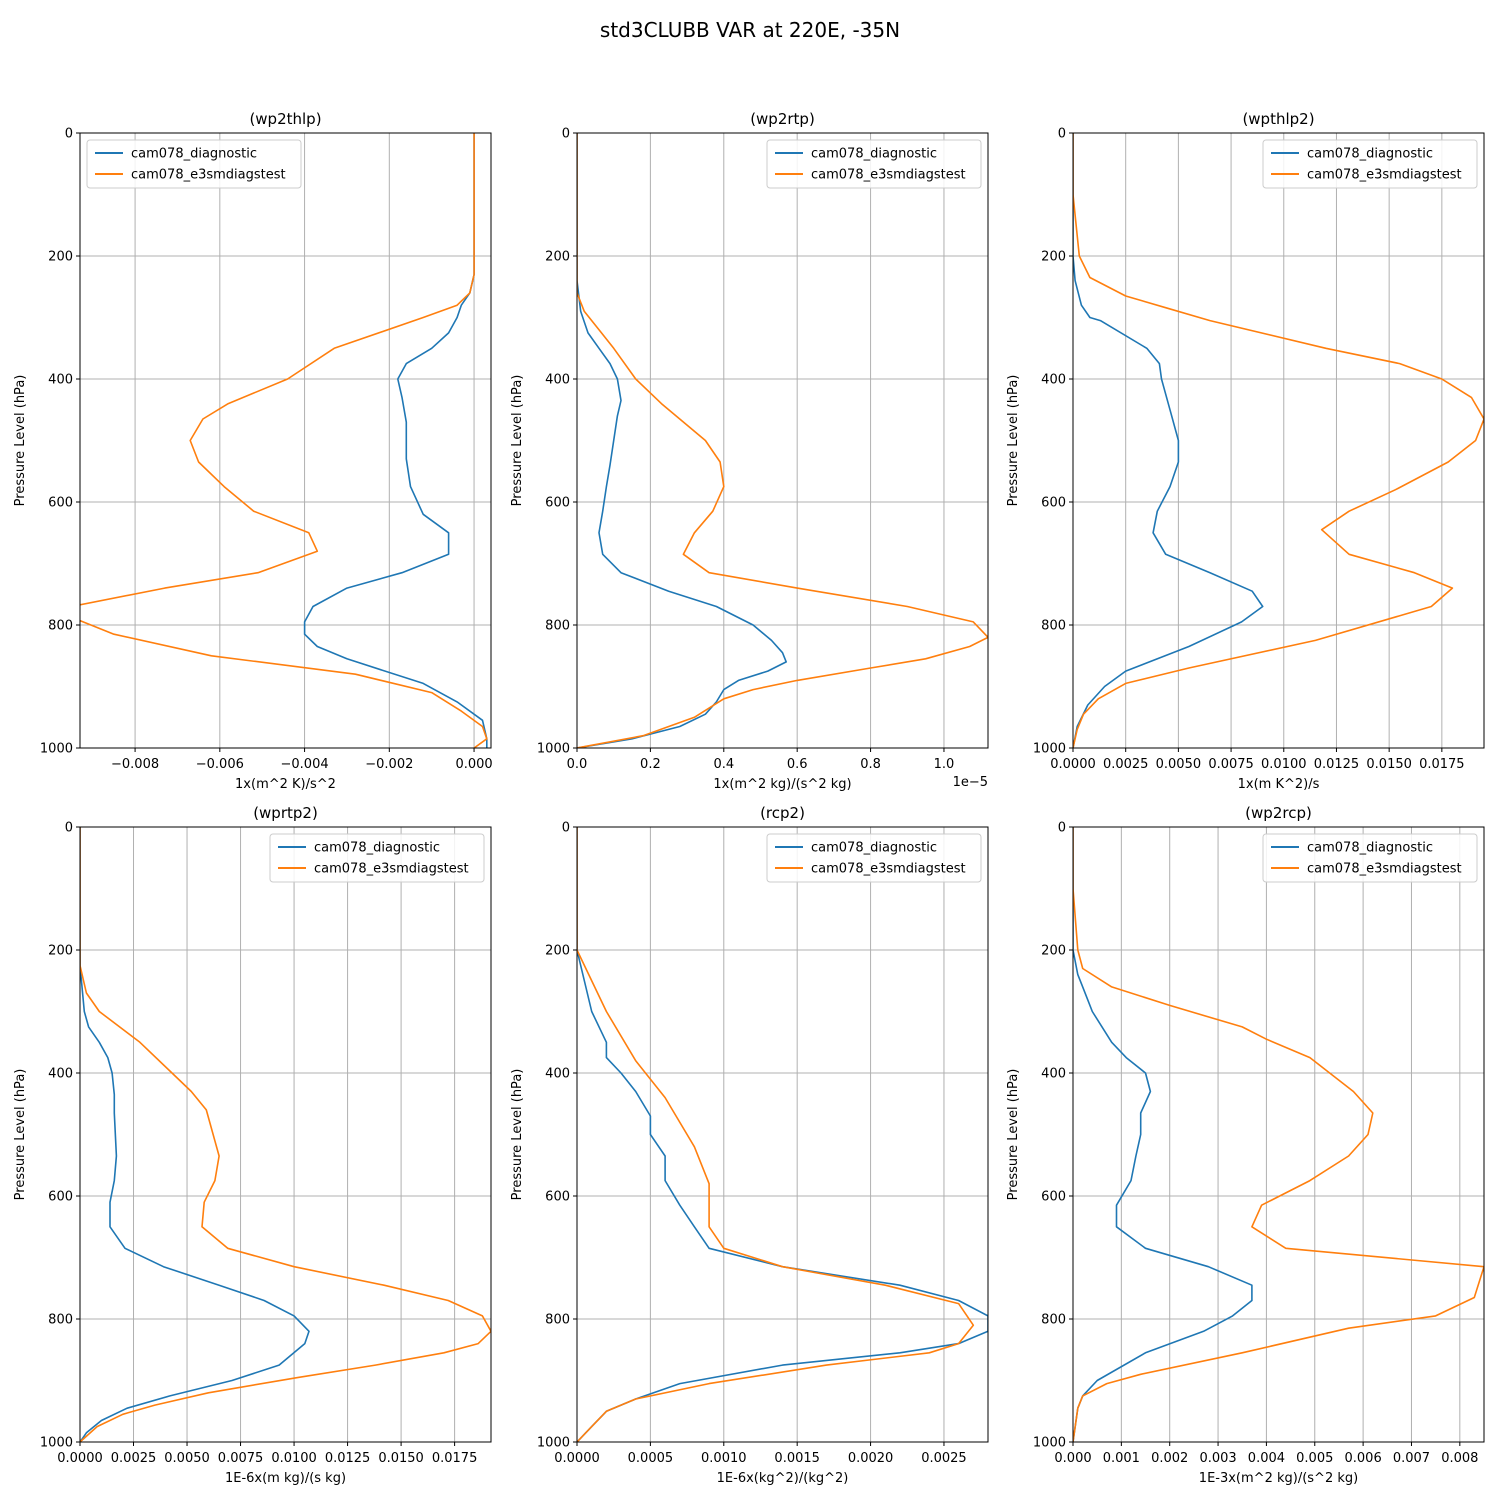  I want to click on x-tick-label: 0.003, so click(1217, 1458).